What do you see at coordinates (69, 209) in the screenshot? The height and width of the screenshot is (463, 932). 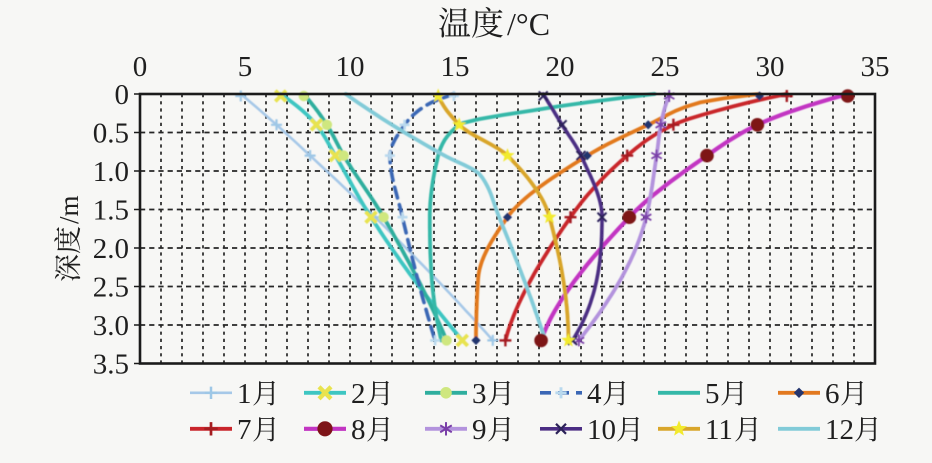 I see `svg-text: /m` at bounding box center [69, 209].